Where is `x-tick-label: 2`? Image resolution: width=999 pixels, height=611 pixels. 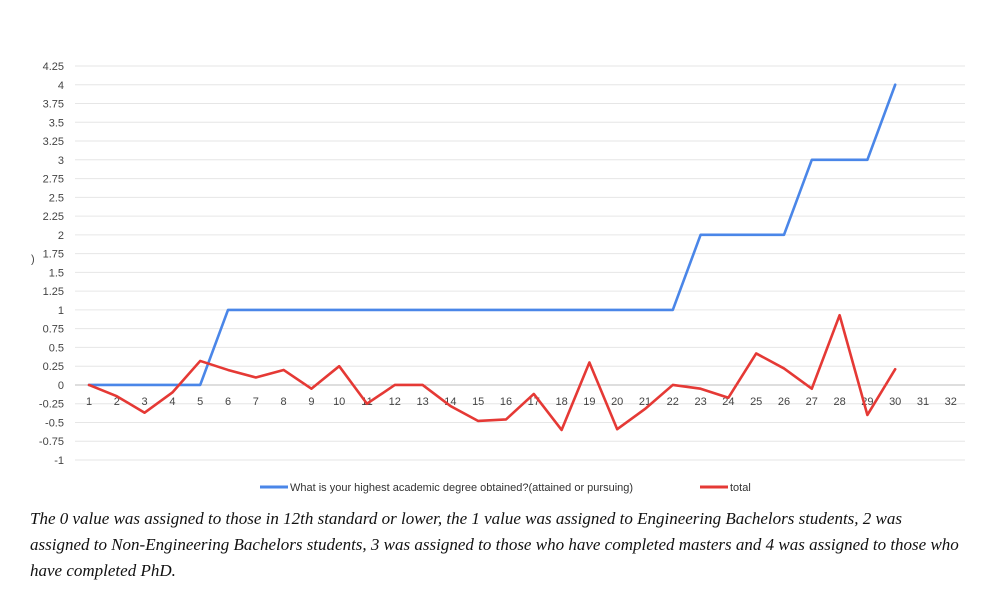
x-tick-label: 2 is located at coordinates (117, 402).